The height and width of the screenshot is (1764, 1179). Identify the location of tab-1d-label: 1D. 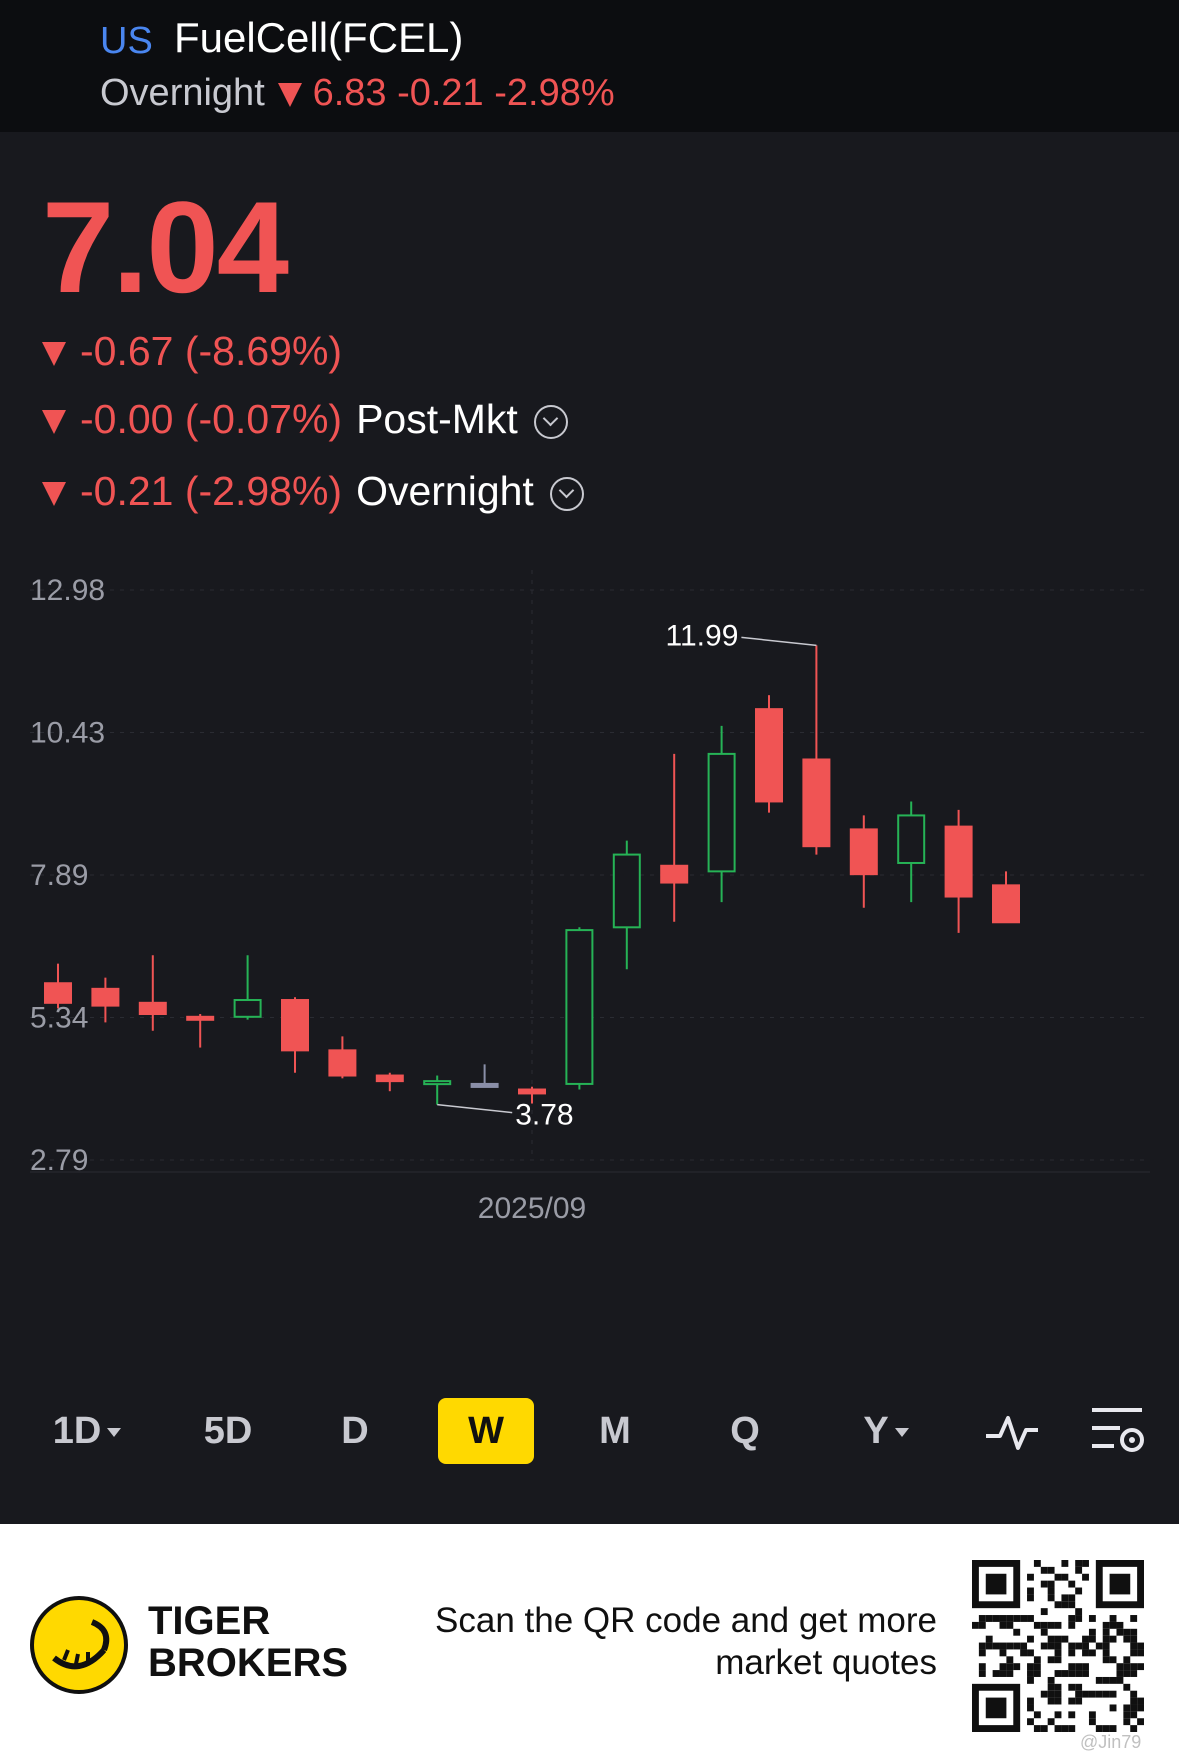
(77, 1431).